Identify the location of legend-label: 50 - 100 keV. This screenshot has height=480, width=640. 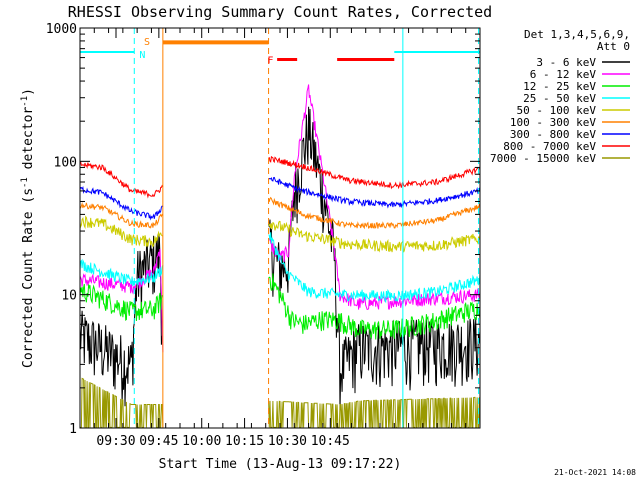
(557, 110).